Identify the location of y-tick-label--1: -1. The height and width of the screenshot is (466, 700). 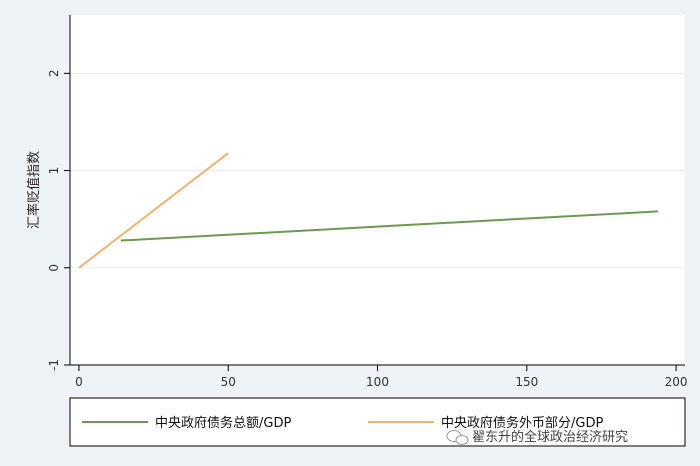
(54, 365).